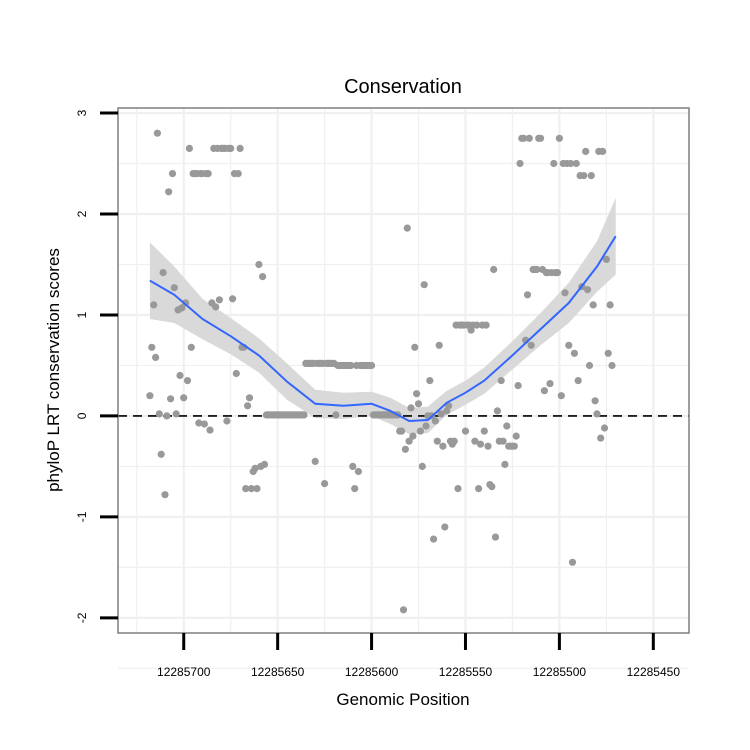 This screenshot has height=750, width=750. What do you see at coordinates (402, 699) in the screenshot?
I see `x-axis-title: Genomic Position` at bounding box center [402, 699].